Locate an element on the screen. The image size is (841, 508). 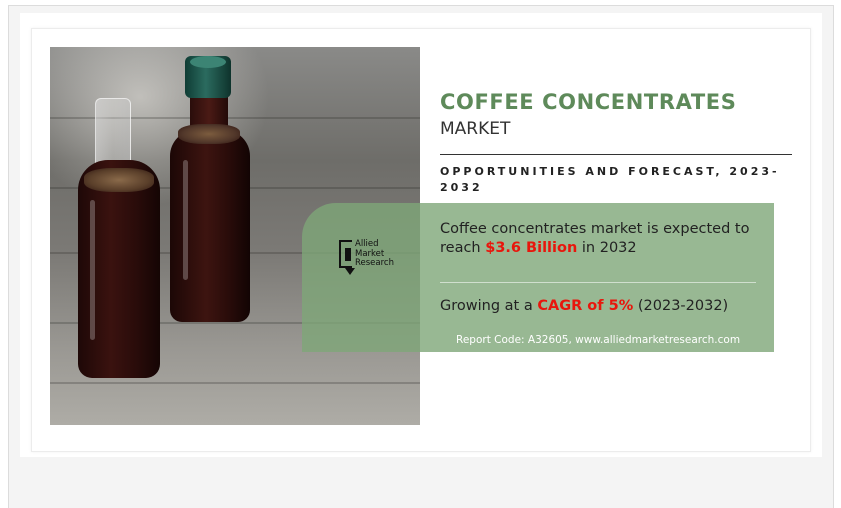
title-divider is located at coordinates (616, 154).